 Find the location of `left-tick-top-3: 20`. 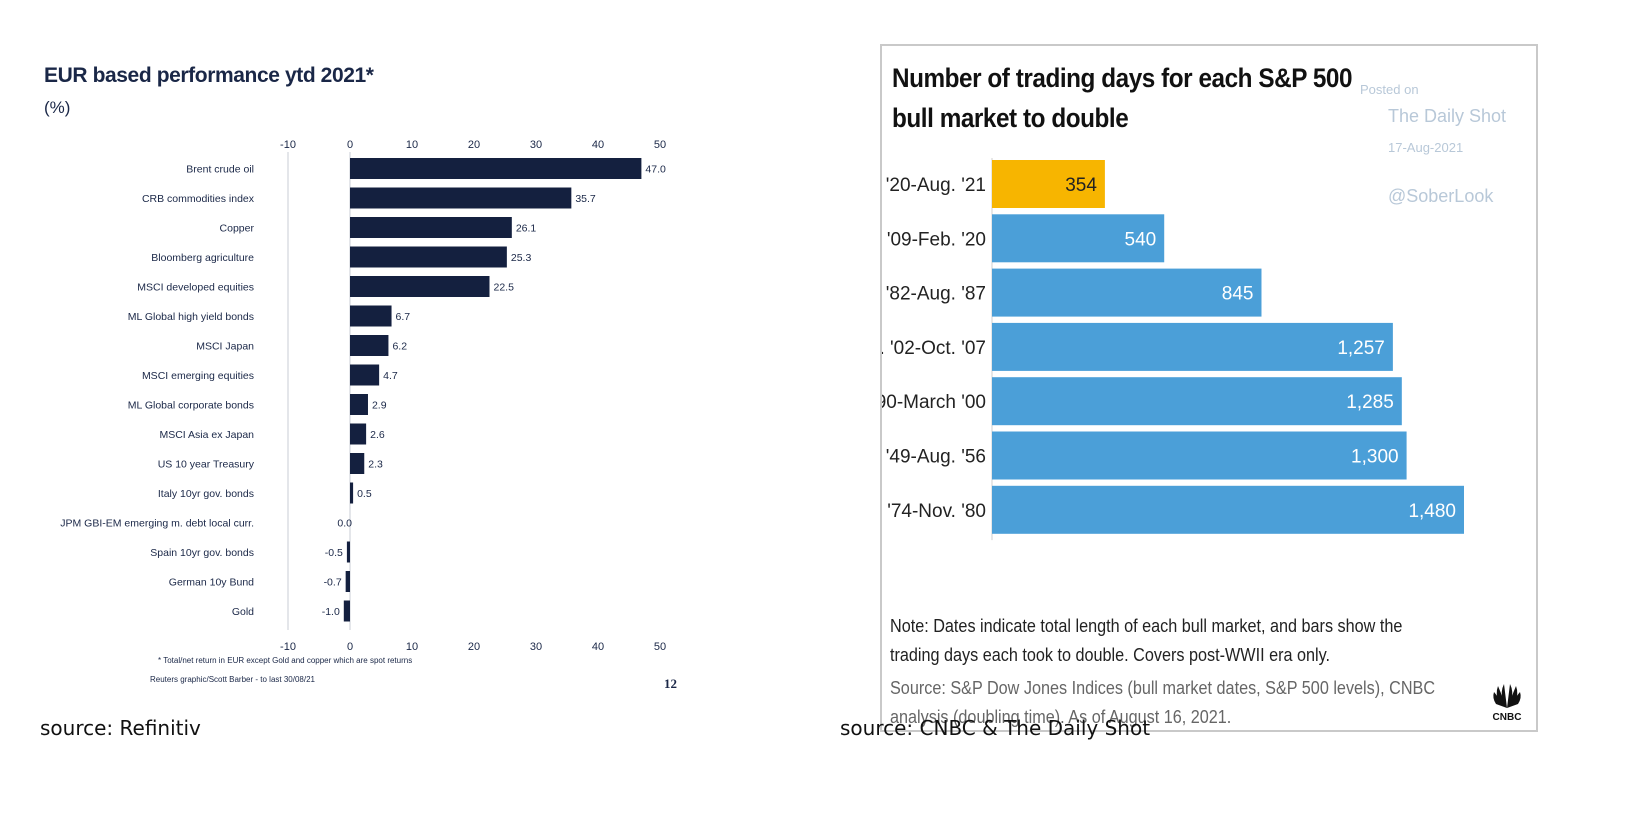

left-tick-top-3: 20 is located at coordinates (474, 145).